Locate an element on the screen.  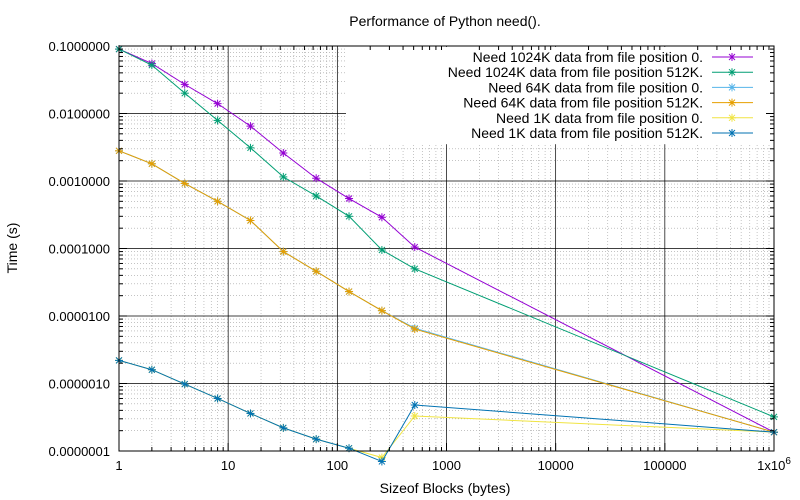
y-tick-label: 0.0001000 is located at coordinates (79, 249).